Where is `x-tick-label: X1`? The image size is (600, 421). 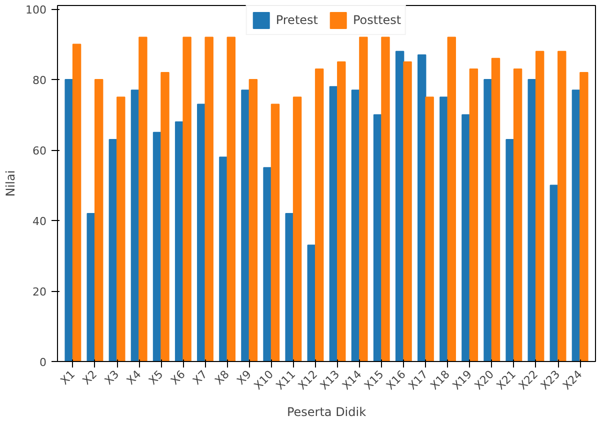 x-tick-label: X1 is located at coordinates (68, 378).